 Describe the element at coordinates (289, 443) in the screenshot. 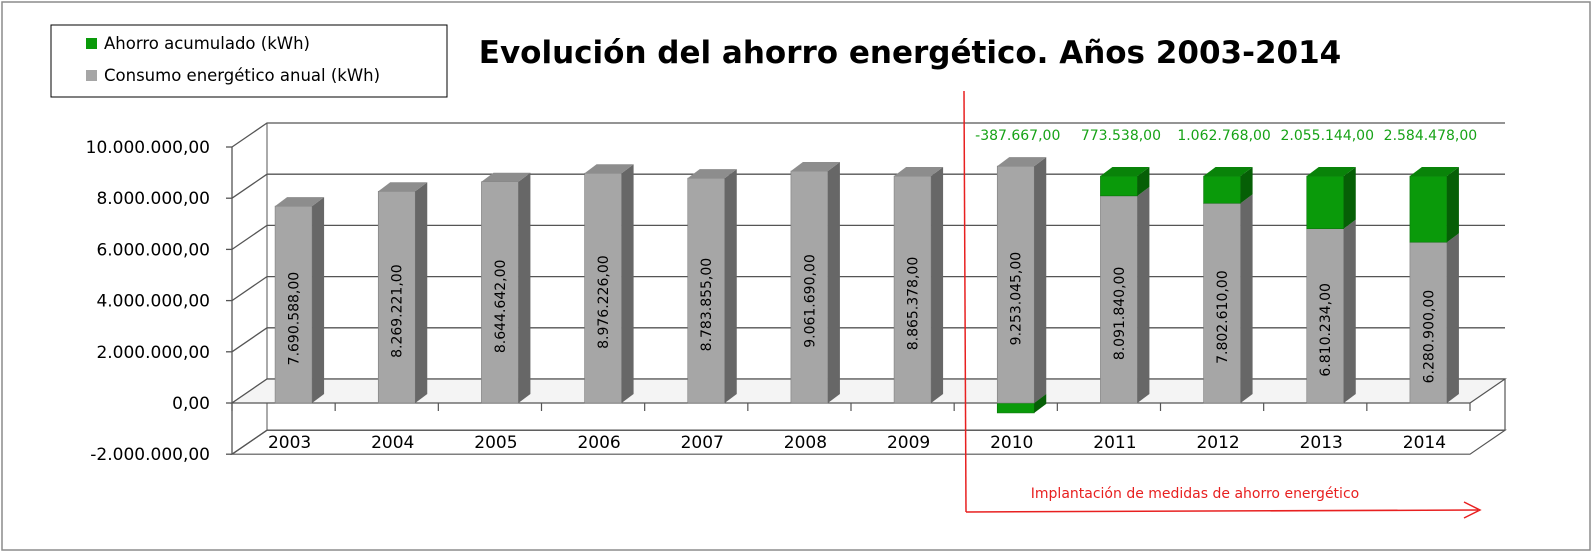

I see `x-tick-label: 2003` at that location.